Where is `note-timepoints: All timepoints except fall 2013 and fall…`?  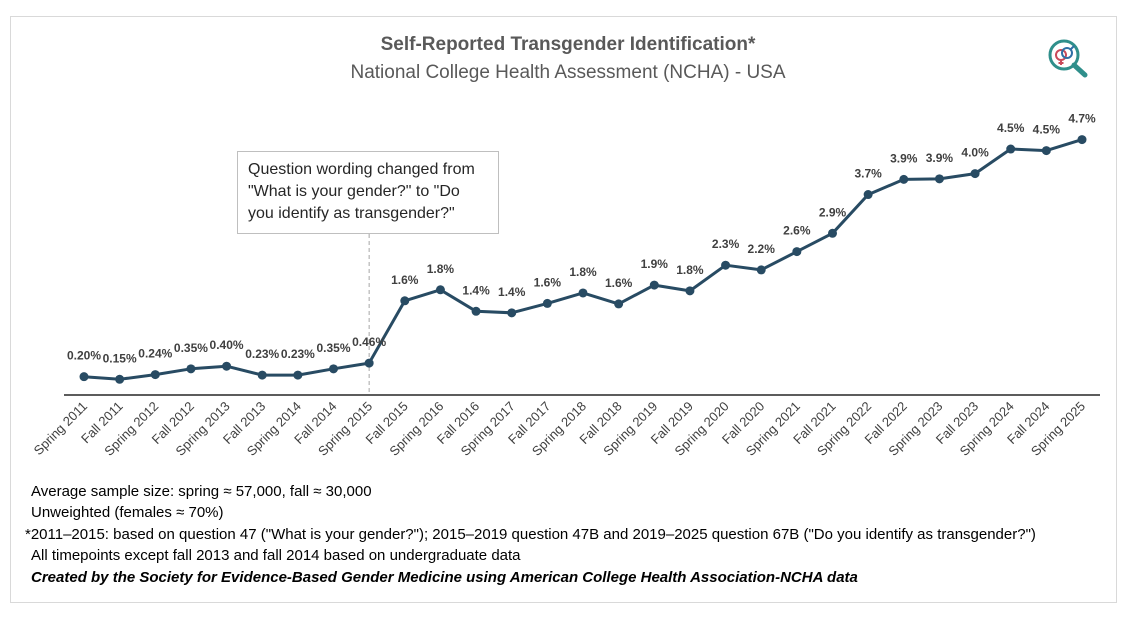 note-timepoints: All timepoints except fall 2013 and fall… is located at coordinates (276, 555).